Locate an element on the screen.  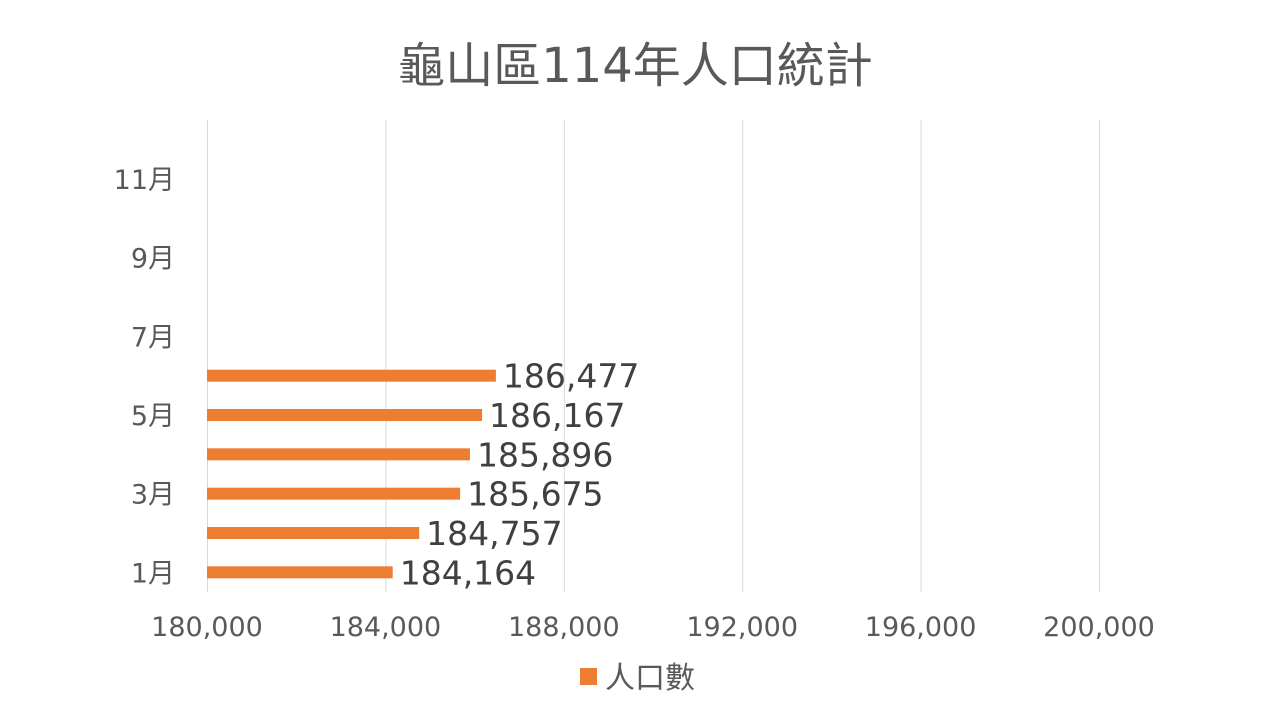
bar-1月 is located at coordinates (300, 572).